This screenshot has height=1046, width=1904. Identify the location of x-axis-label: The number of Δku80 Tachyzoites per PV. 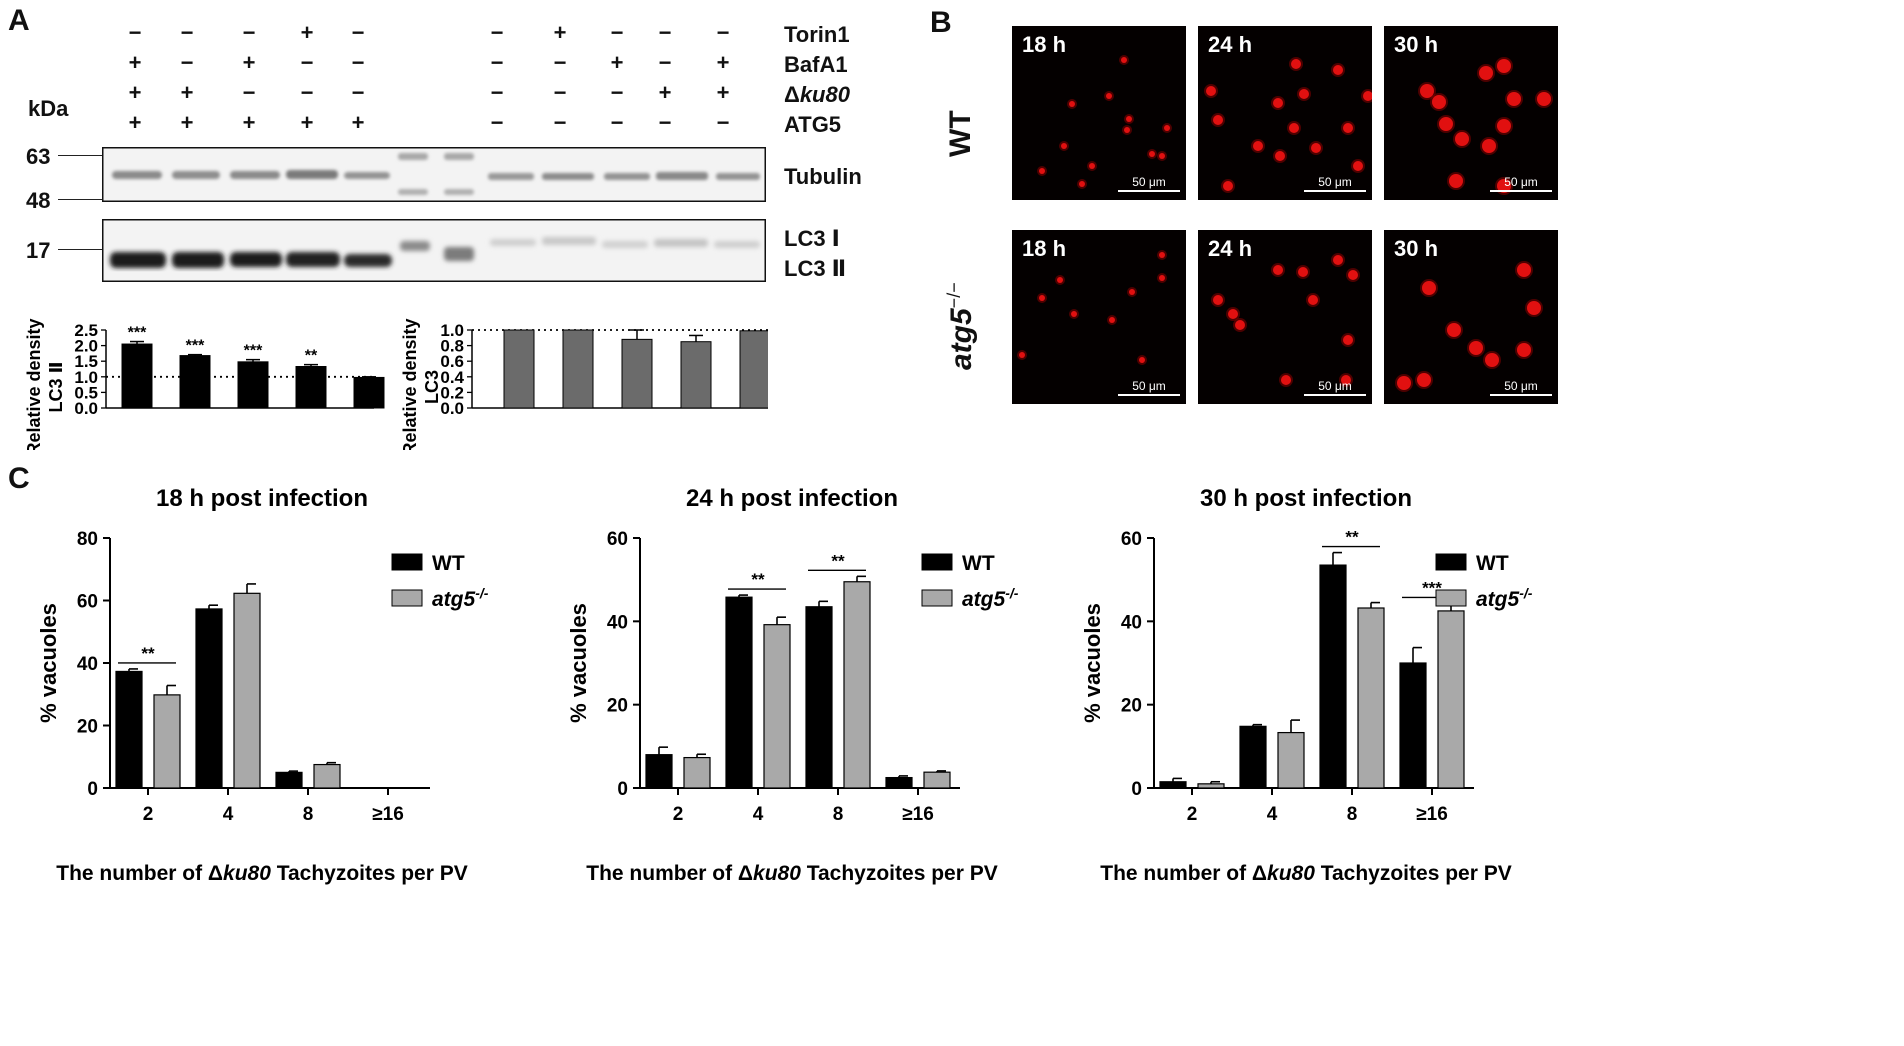
(262, 873).